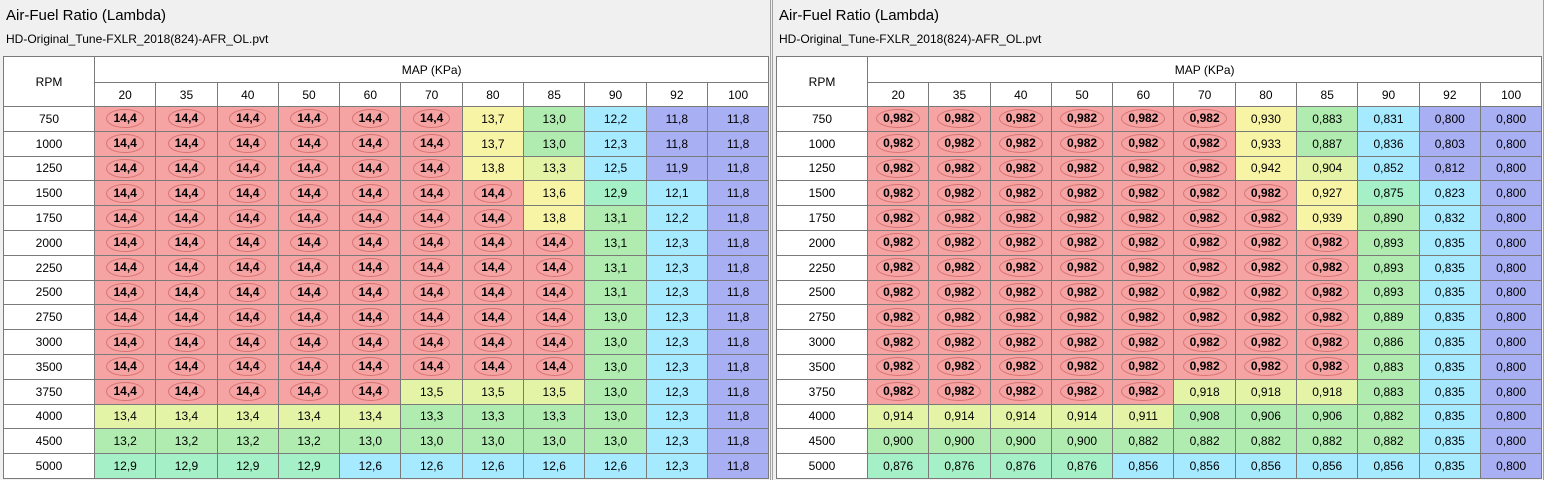  What do you see at coordinates (822, 466) in the screenshot?
I see `rpm-row-header: 5000` at bounding box center [822, 466].